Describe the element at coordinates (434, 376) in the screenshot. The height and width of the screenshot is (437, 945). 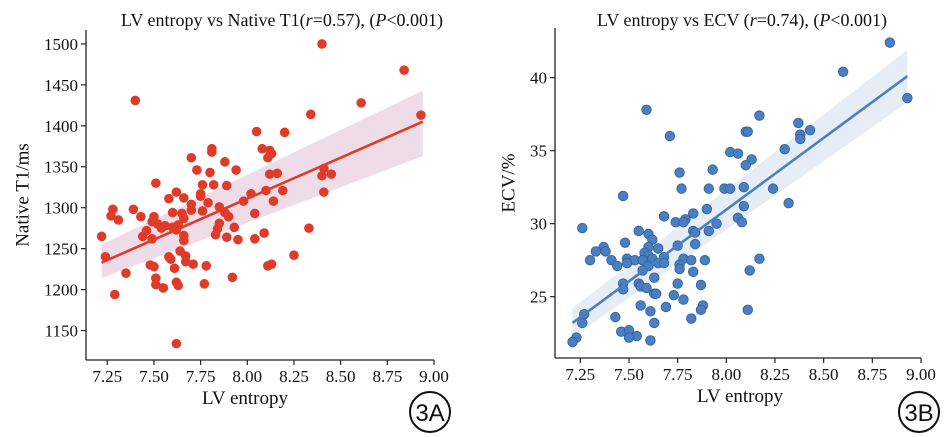
I see `x-tick-label: 9.00` at that location.